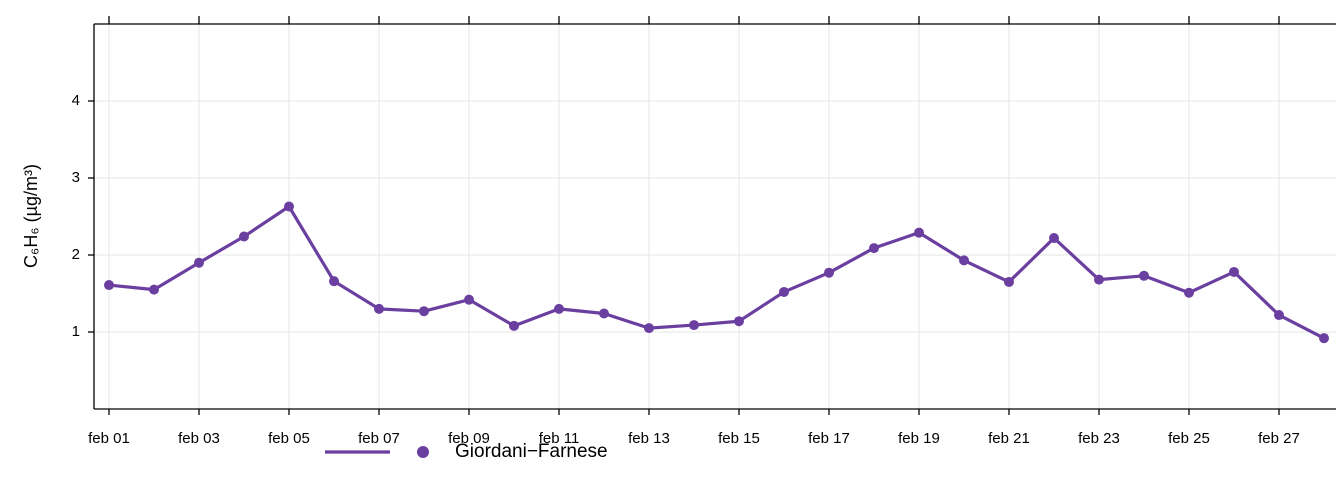  Describe the element at coordinates (423, 452) in the screenshot. I see `legend-dot` at that location.